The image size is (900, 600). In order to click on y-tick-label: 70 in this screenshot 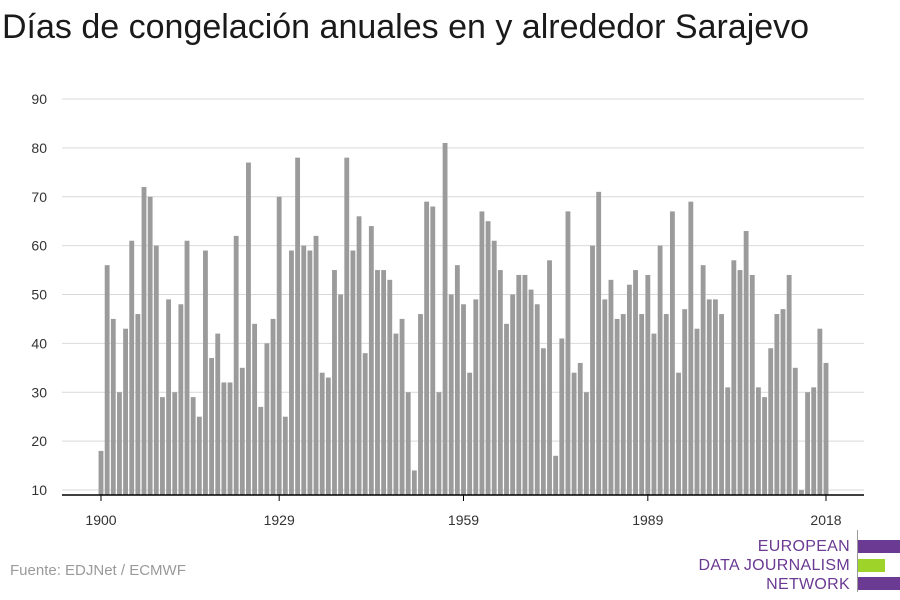, I will do `click(39, 197)`.